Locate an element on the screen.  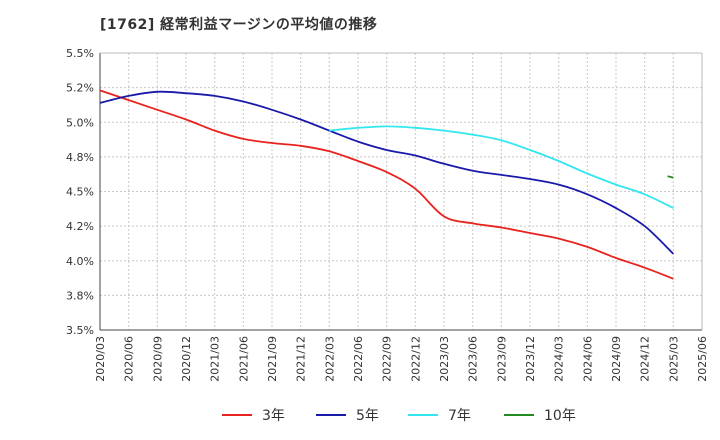
x-tick-label: 2024/09 is located at coordinates (616, 359).